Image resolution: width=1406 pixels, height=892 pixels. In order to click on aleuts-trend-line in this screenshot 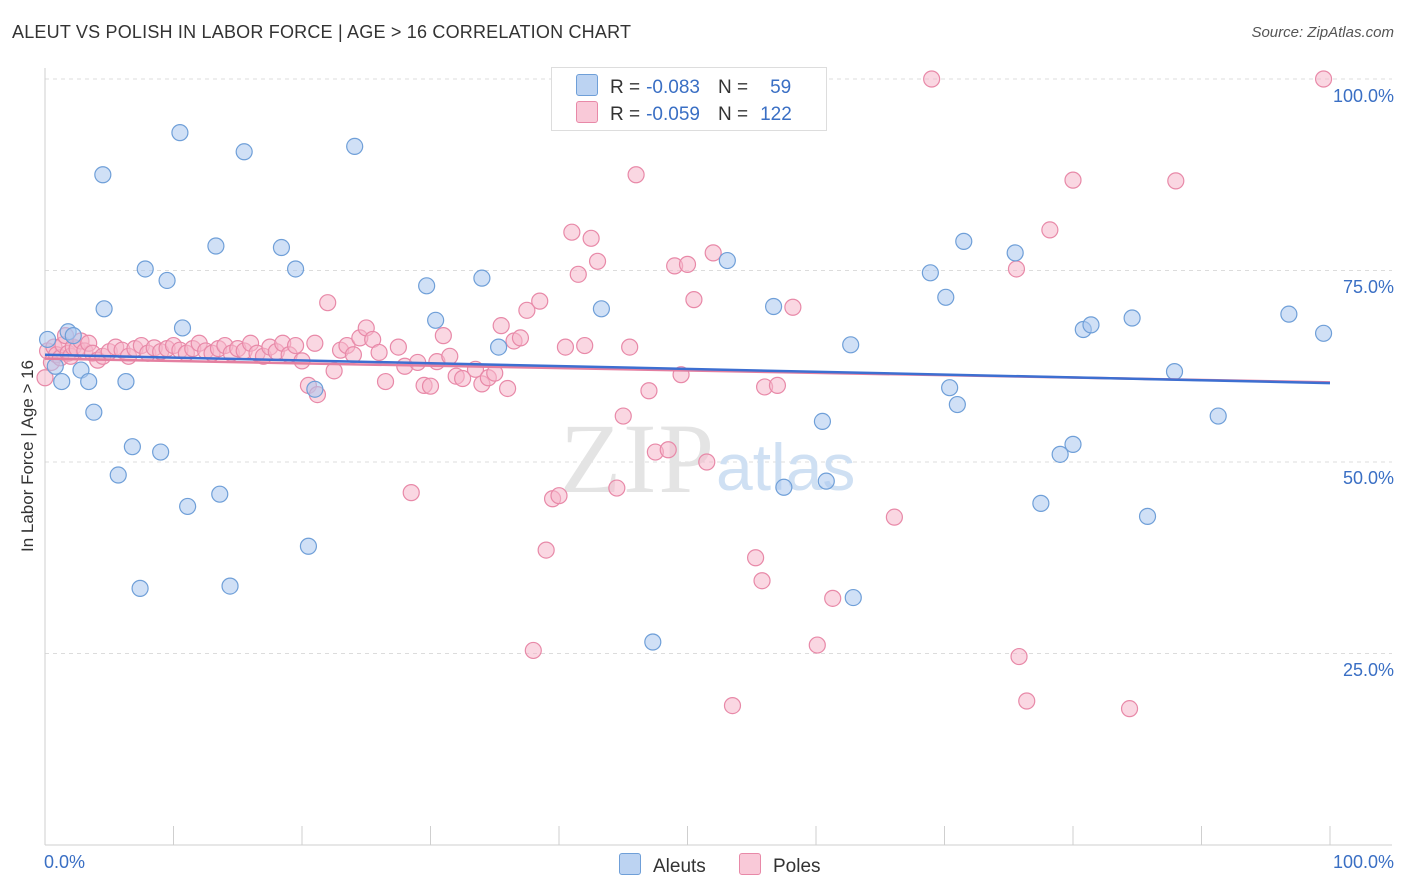, I will do `click(687, 369)`.